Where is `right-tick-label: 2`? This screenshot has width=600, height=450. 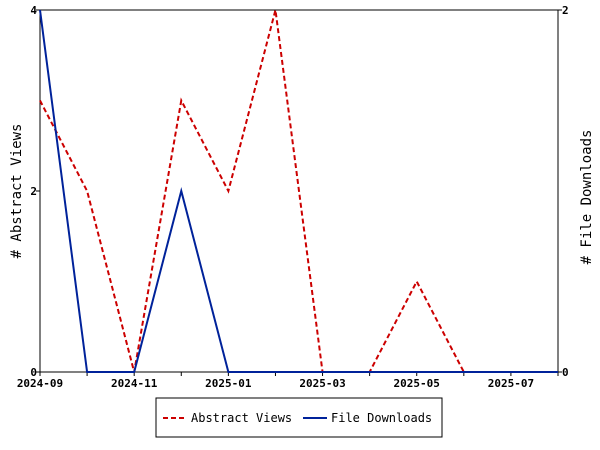
right-tick-label: 2 is located at coordinates (565, 10).